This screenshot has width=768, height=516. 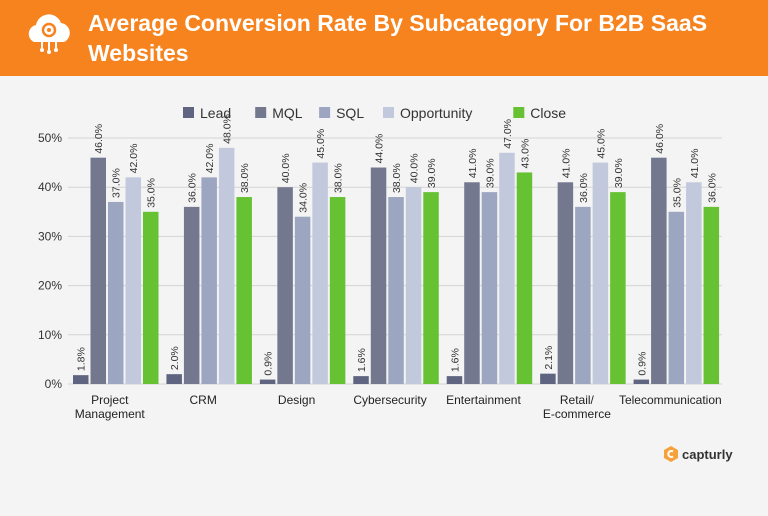 I want to click on cloud-gear-icon, so click(x=49, y=34).